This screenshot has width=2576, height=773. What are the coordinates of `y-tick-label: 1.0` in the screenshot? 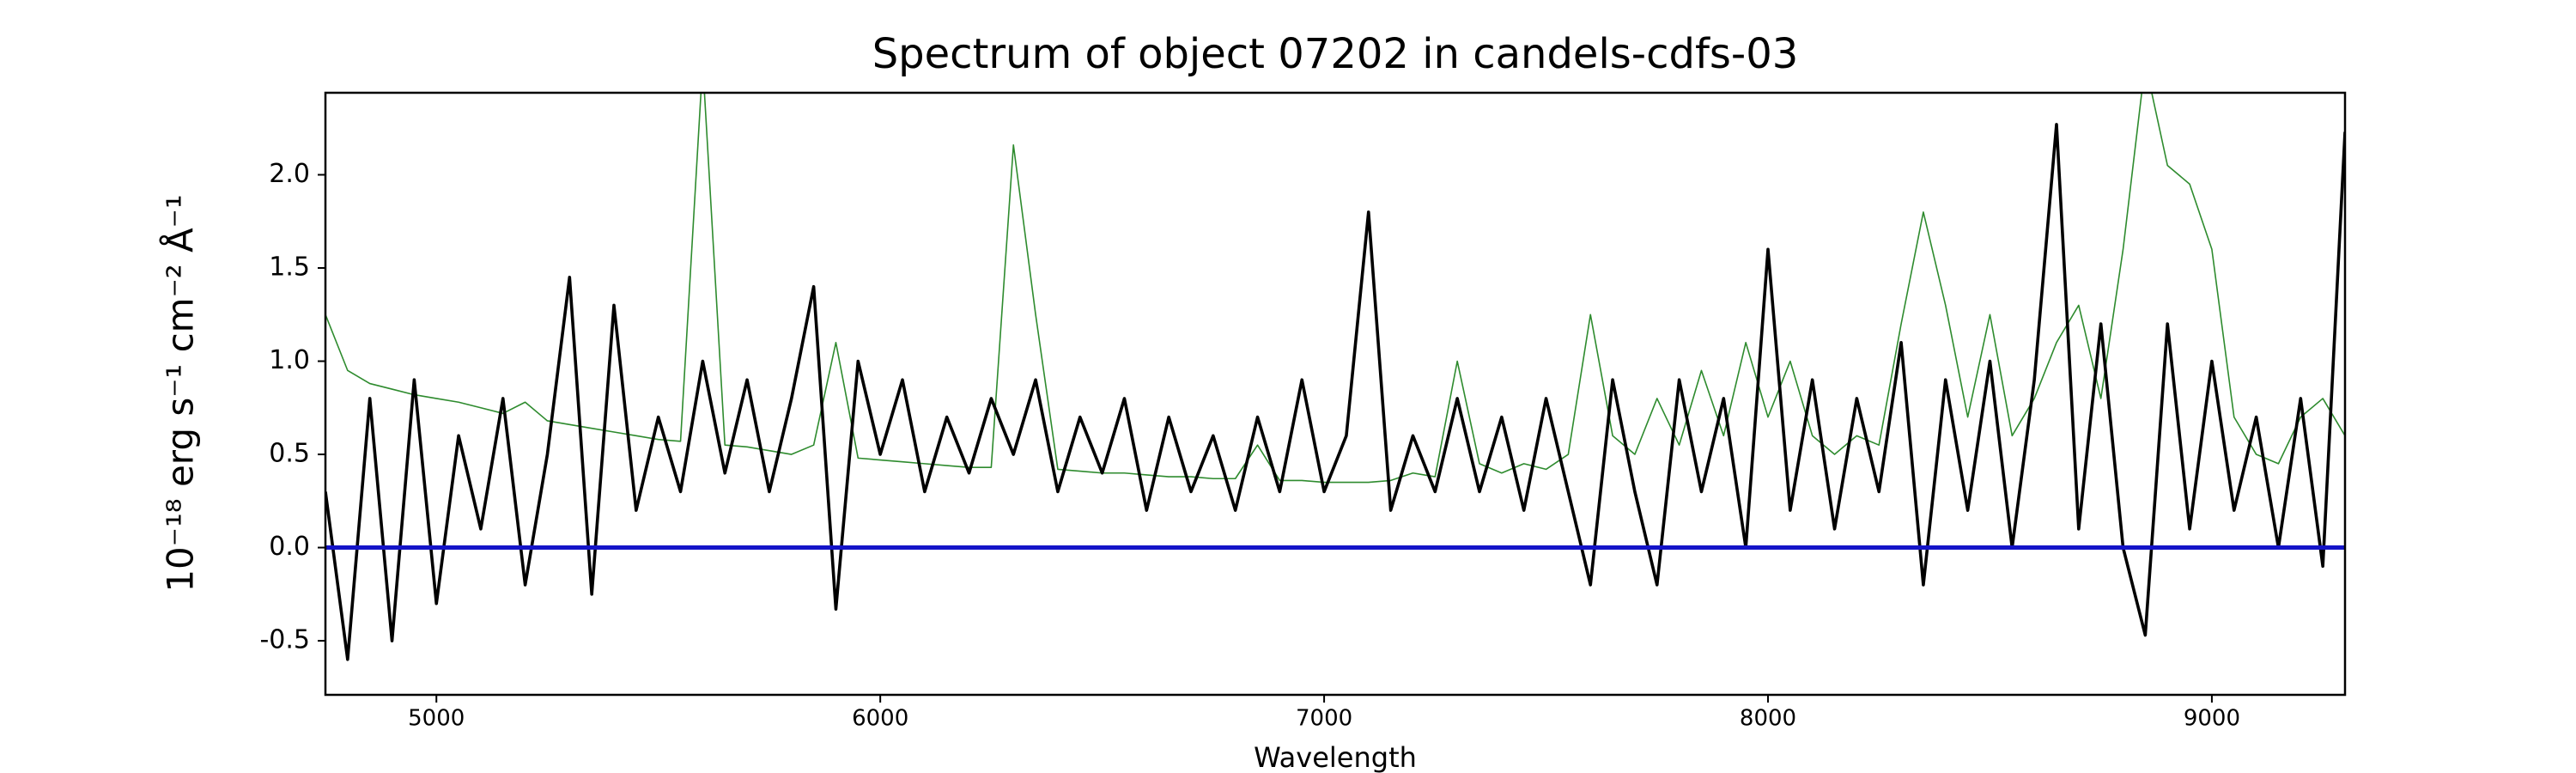 It's located at (290, 360).